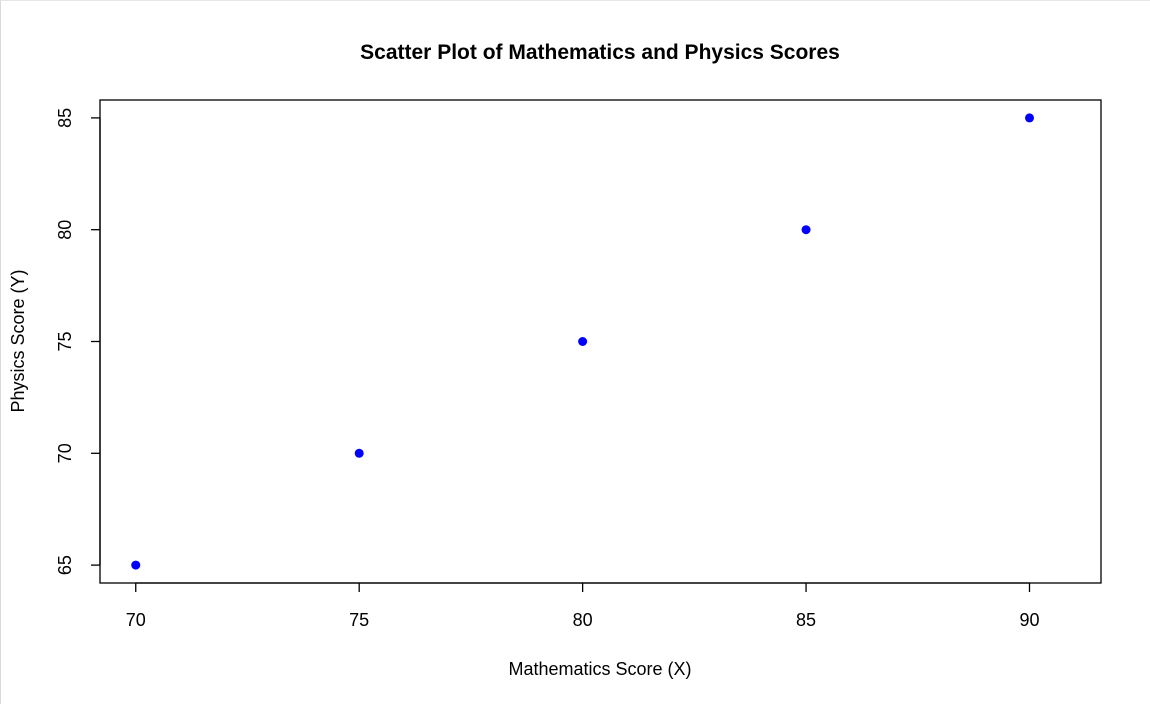 The width and height of the screenshot is (1150, 705). Describe the element at coordinates (583, 620) in the screenshot. I see `x-tick-label: 80` at that location.